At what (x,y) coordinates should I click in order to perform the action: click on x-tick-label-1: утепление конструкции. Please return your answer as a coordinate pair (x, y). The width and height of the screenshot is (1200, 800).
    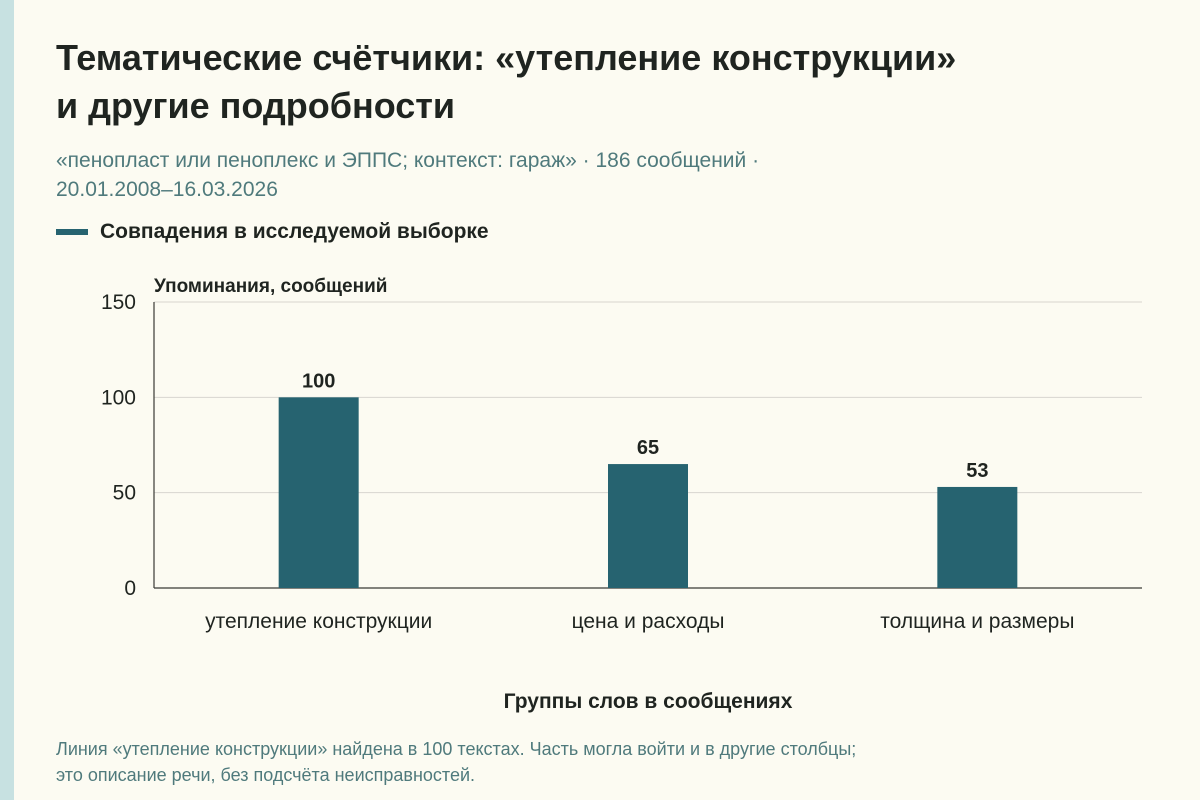
    Looking at the image, I should click on (318, 621).